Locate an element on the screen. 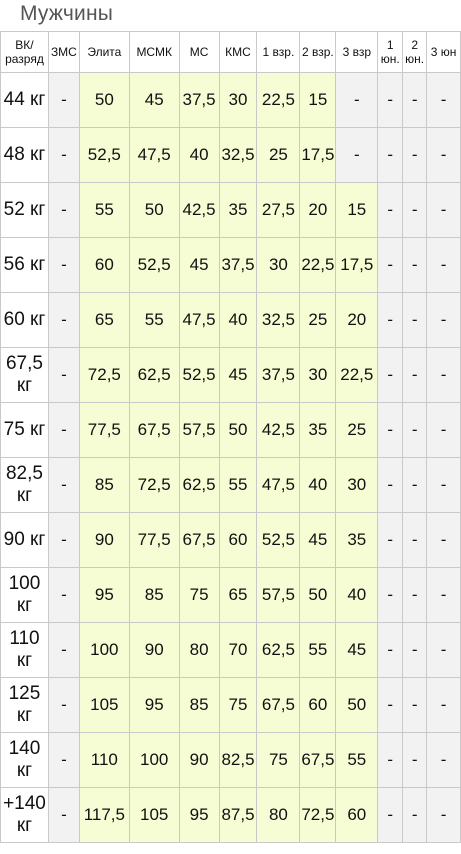 The image size is (461, 854). weight-class-cell: 52 кг is located at coordinates (24, 210).